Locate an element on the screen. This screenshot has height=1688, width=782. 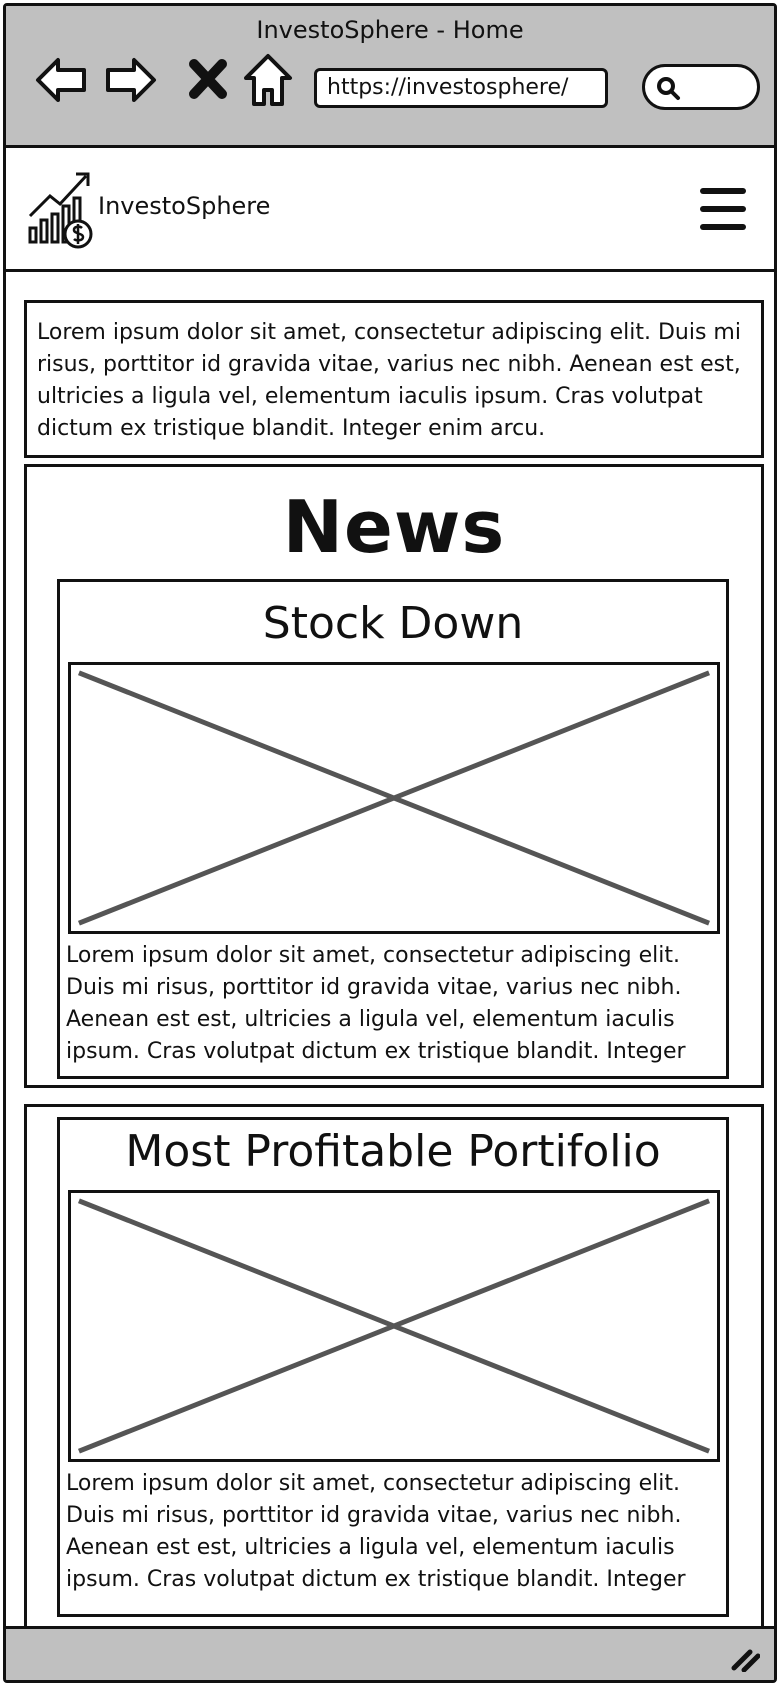
app-header: InvestoSphere is located at coordinates (390, 210).